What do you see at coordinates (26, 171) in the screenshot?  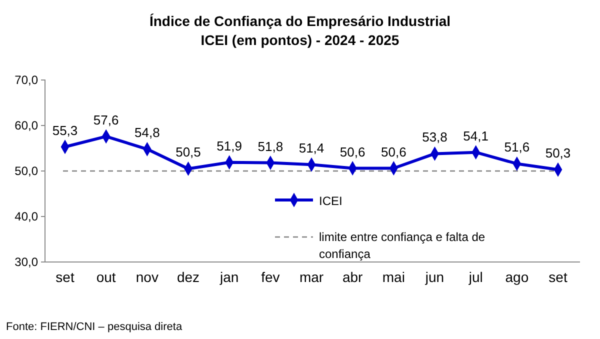 I see `y-tick-label: 50,0` at bounding box center [26, 171].